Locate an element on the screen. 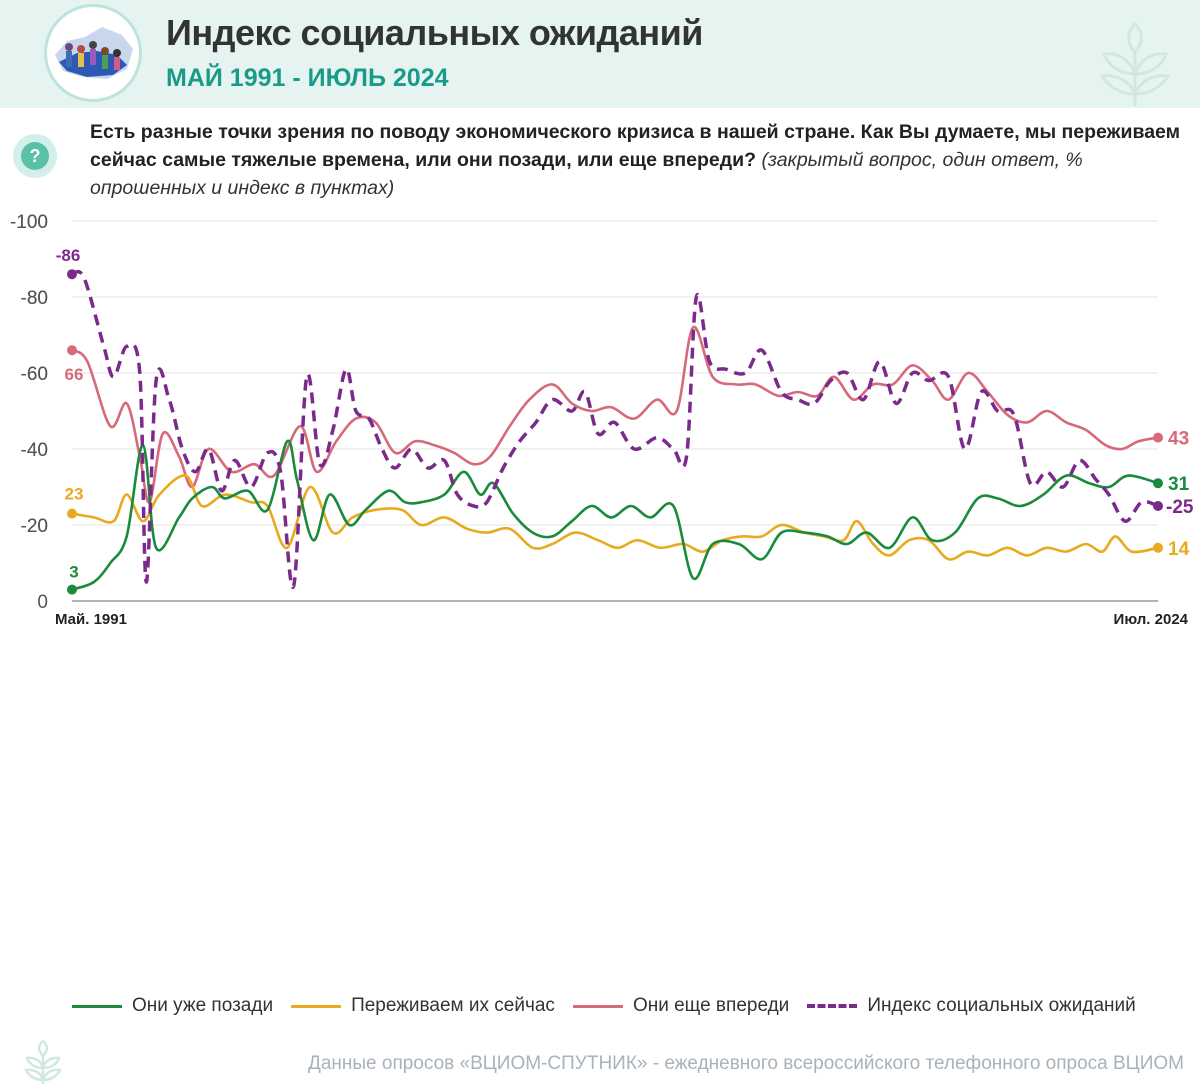  y-tick-label: 0 is located at coordinates (42, 602).